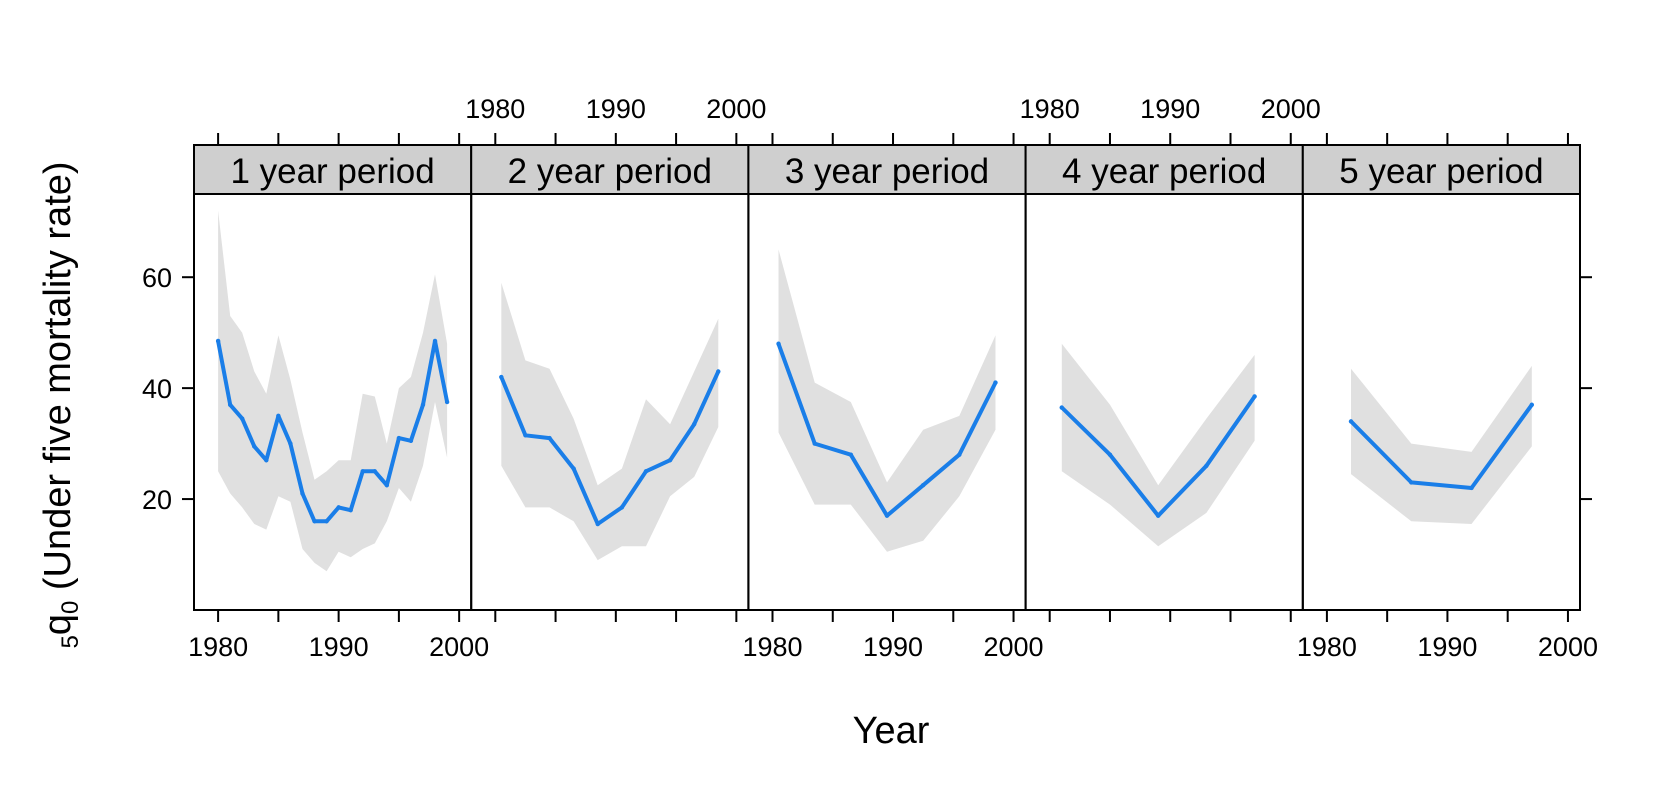 Image resolution: width=1671 pixels, height=800 pixels. Describe the element at coordinates (58, 624) in the screenshot. I see `y-axis-title-symbol: q` at that location.